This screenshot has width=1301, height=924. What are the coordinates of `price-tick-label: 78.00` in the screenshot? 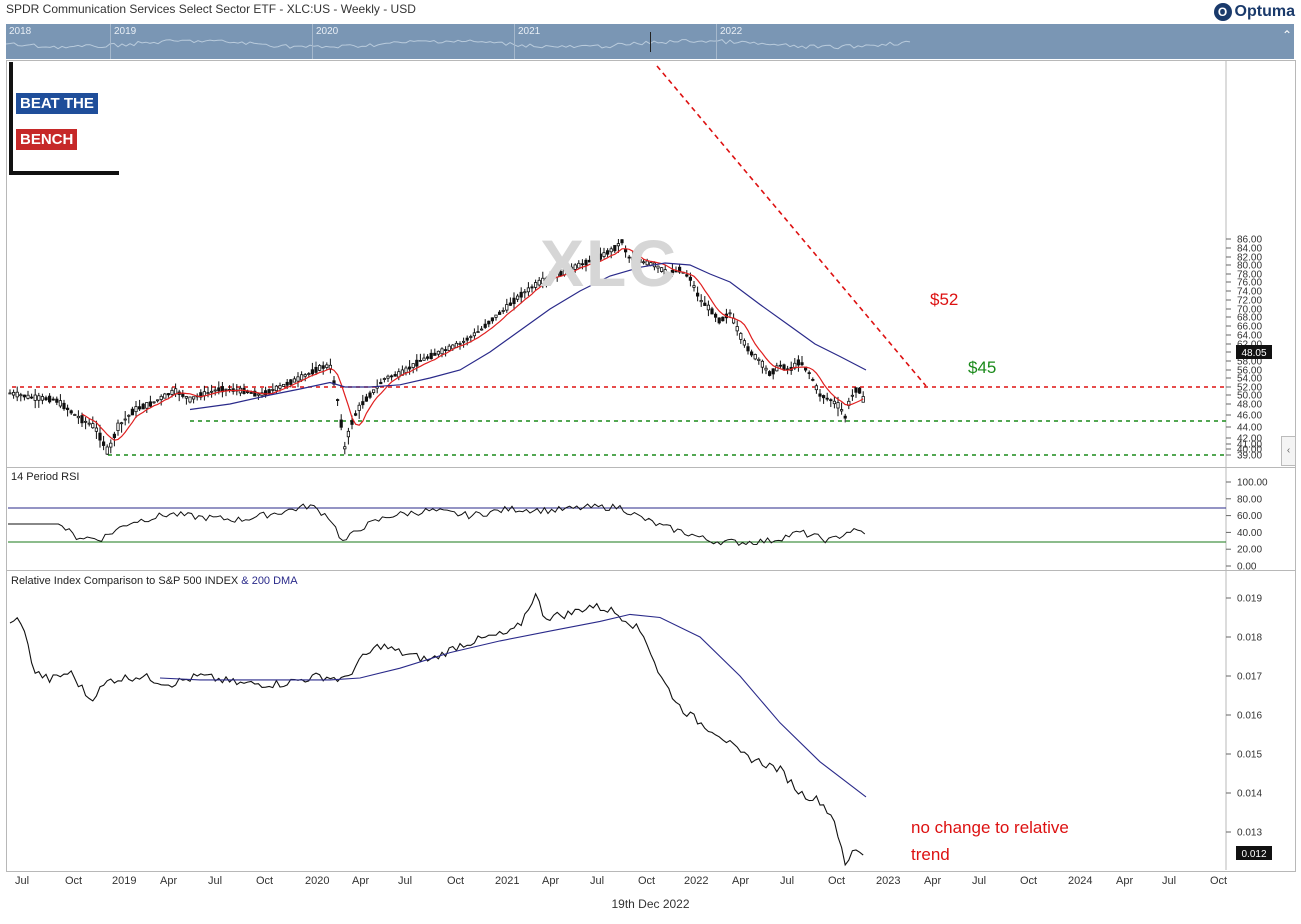 It's located at (1249, 275).